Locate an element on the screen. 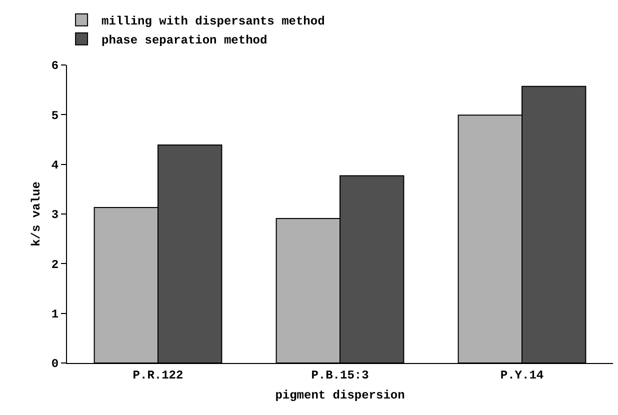  legend-label: milling with dispersants method is located at coordinates (213, 21).